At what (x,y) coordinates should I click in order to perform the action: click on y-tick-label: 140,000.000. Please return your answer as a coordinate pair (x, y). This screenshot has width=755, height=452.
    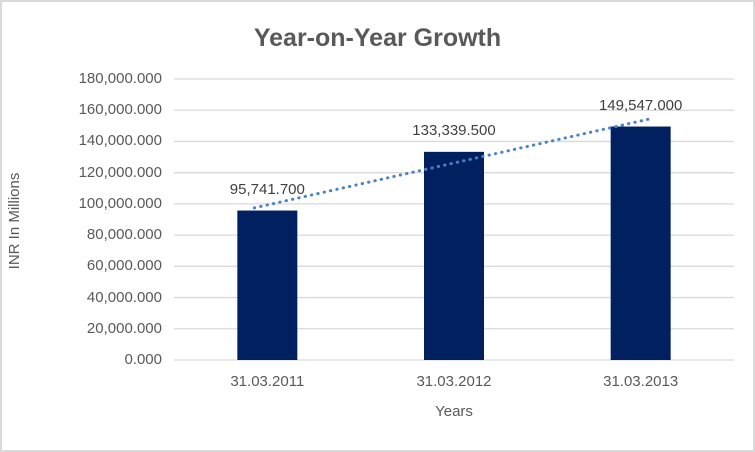
    Looking at the image, I should click on (120, 141).